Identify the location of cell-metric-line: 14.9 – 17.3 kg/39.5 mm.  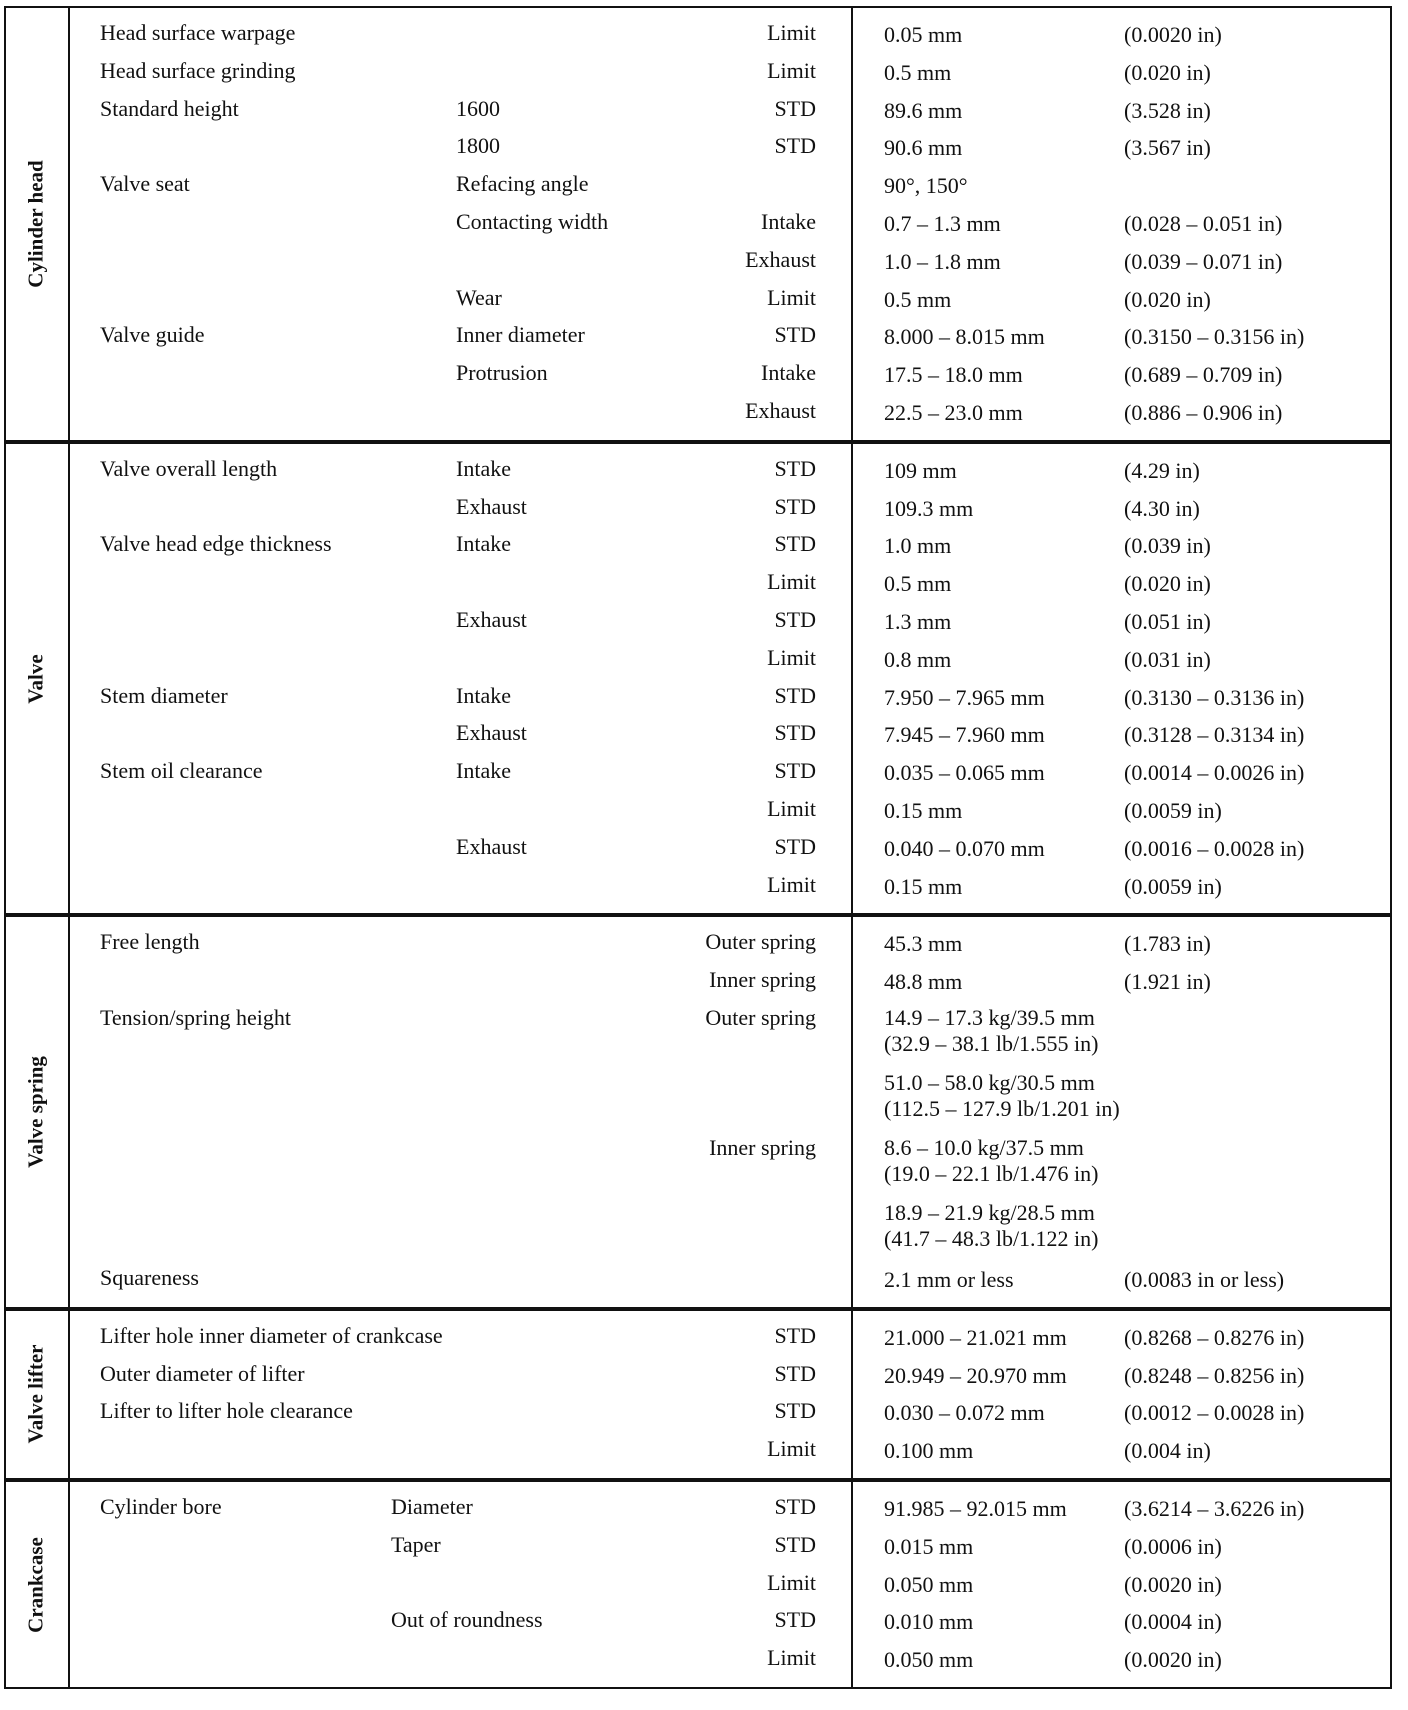
(989, 1017).